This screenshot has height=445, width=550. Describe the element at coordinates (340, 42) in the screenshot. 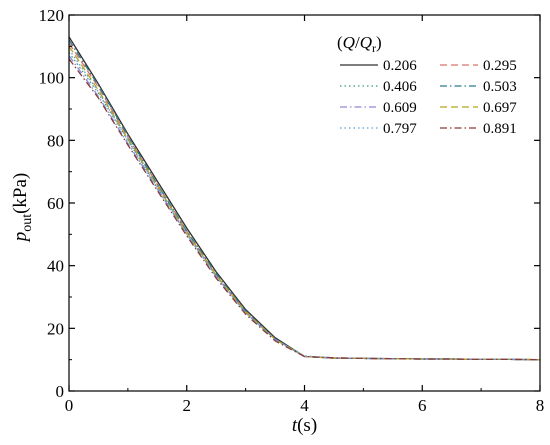

I see `legend-title-open: (` at that location.